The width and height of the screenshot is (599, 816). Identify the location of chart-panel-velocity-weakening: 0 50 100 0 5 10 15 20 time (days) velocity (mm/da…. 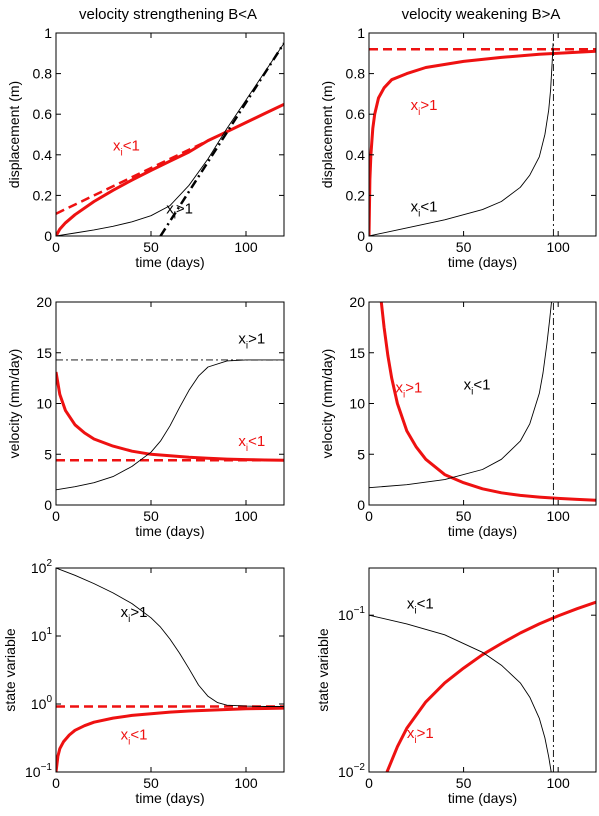
(458, 416).